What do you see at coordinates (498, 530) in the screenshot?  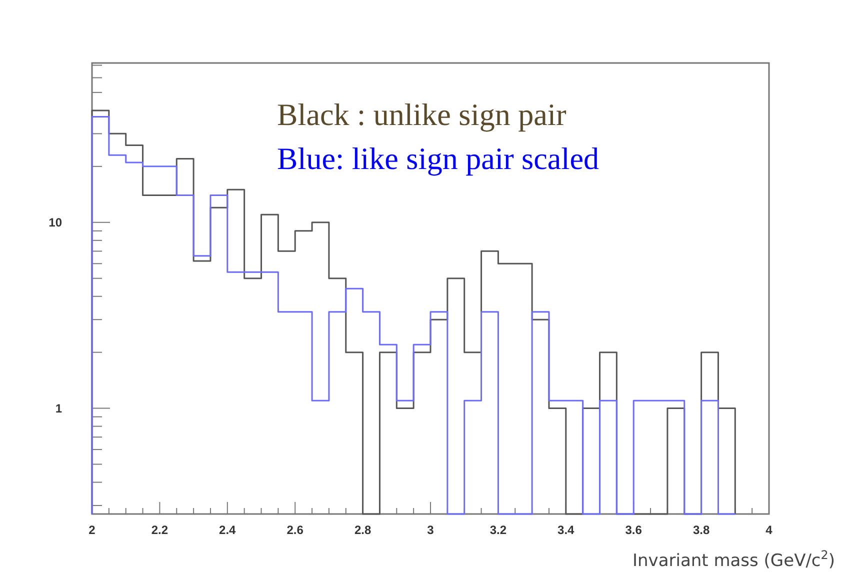 I see `x-tick-label: 3.2` at bounding box center [498, 530].